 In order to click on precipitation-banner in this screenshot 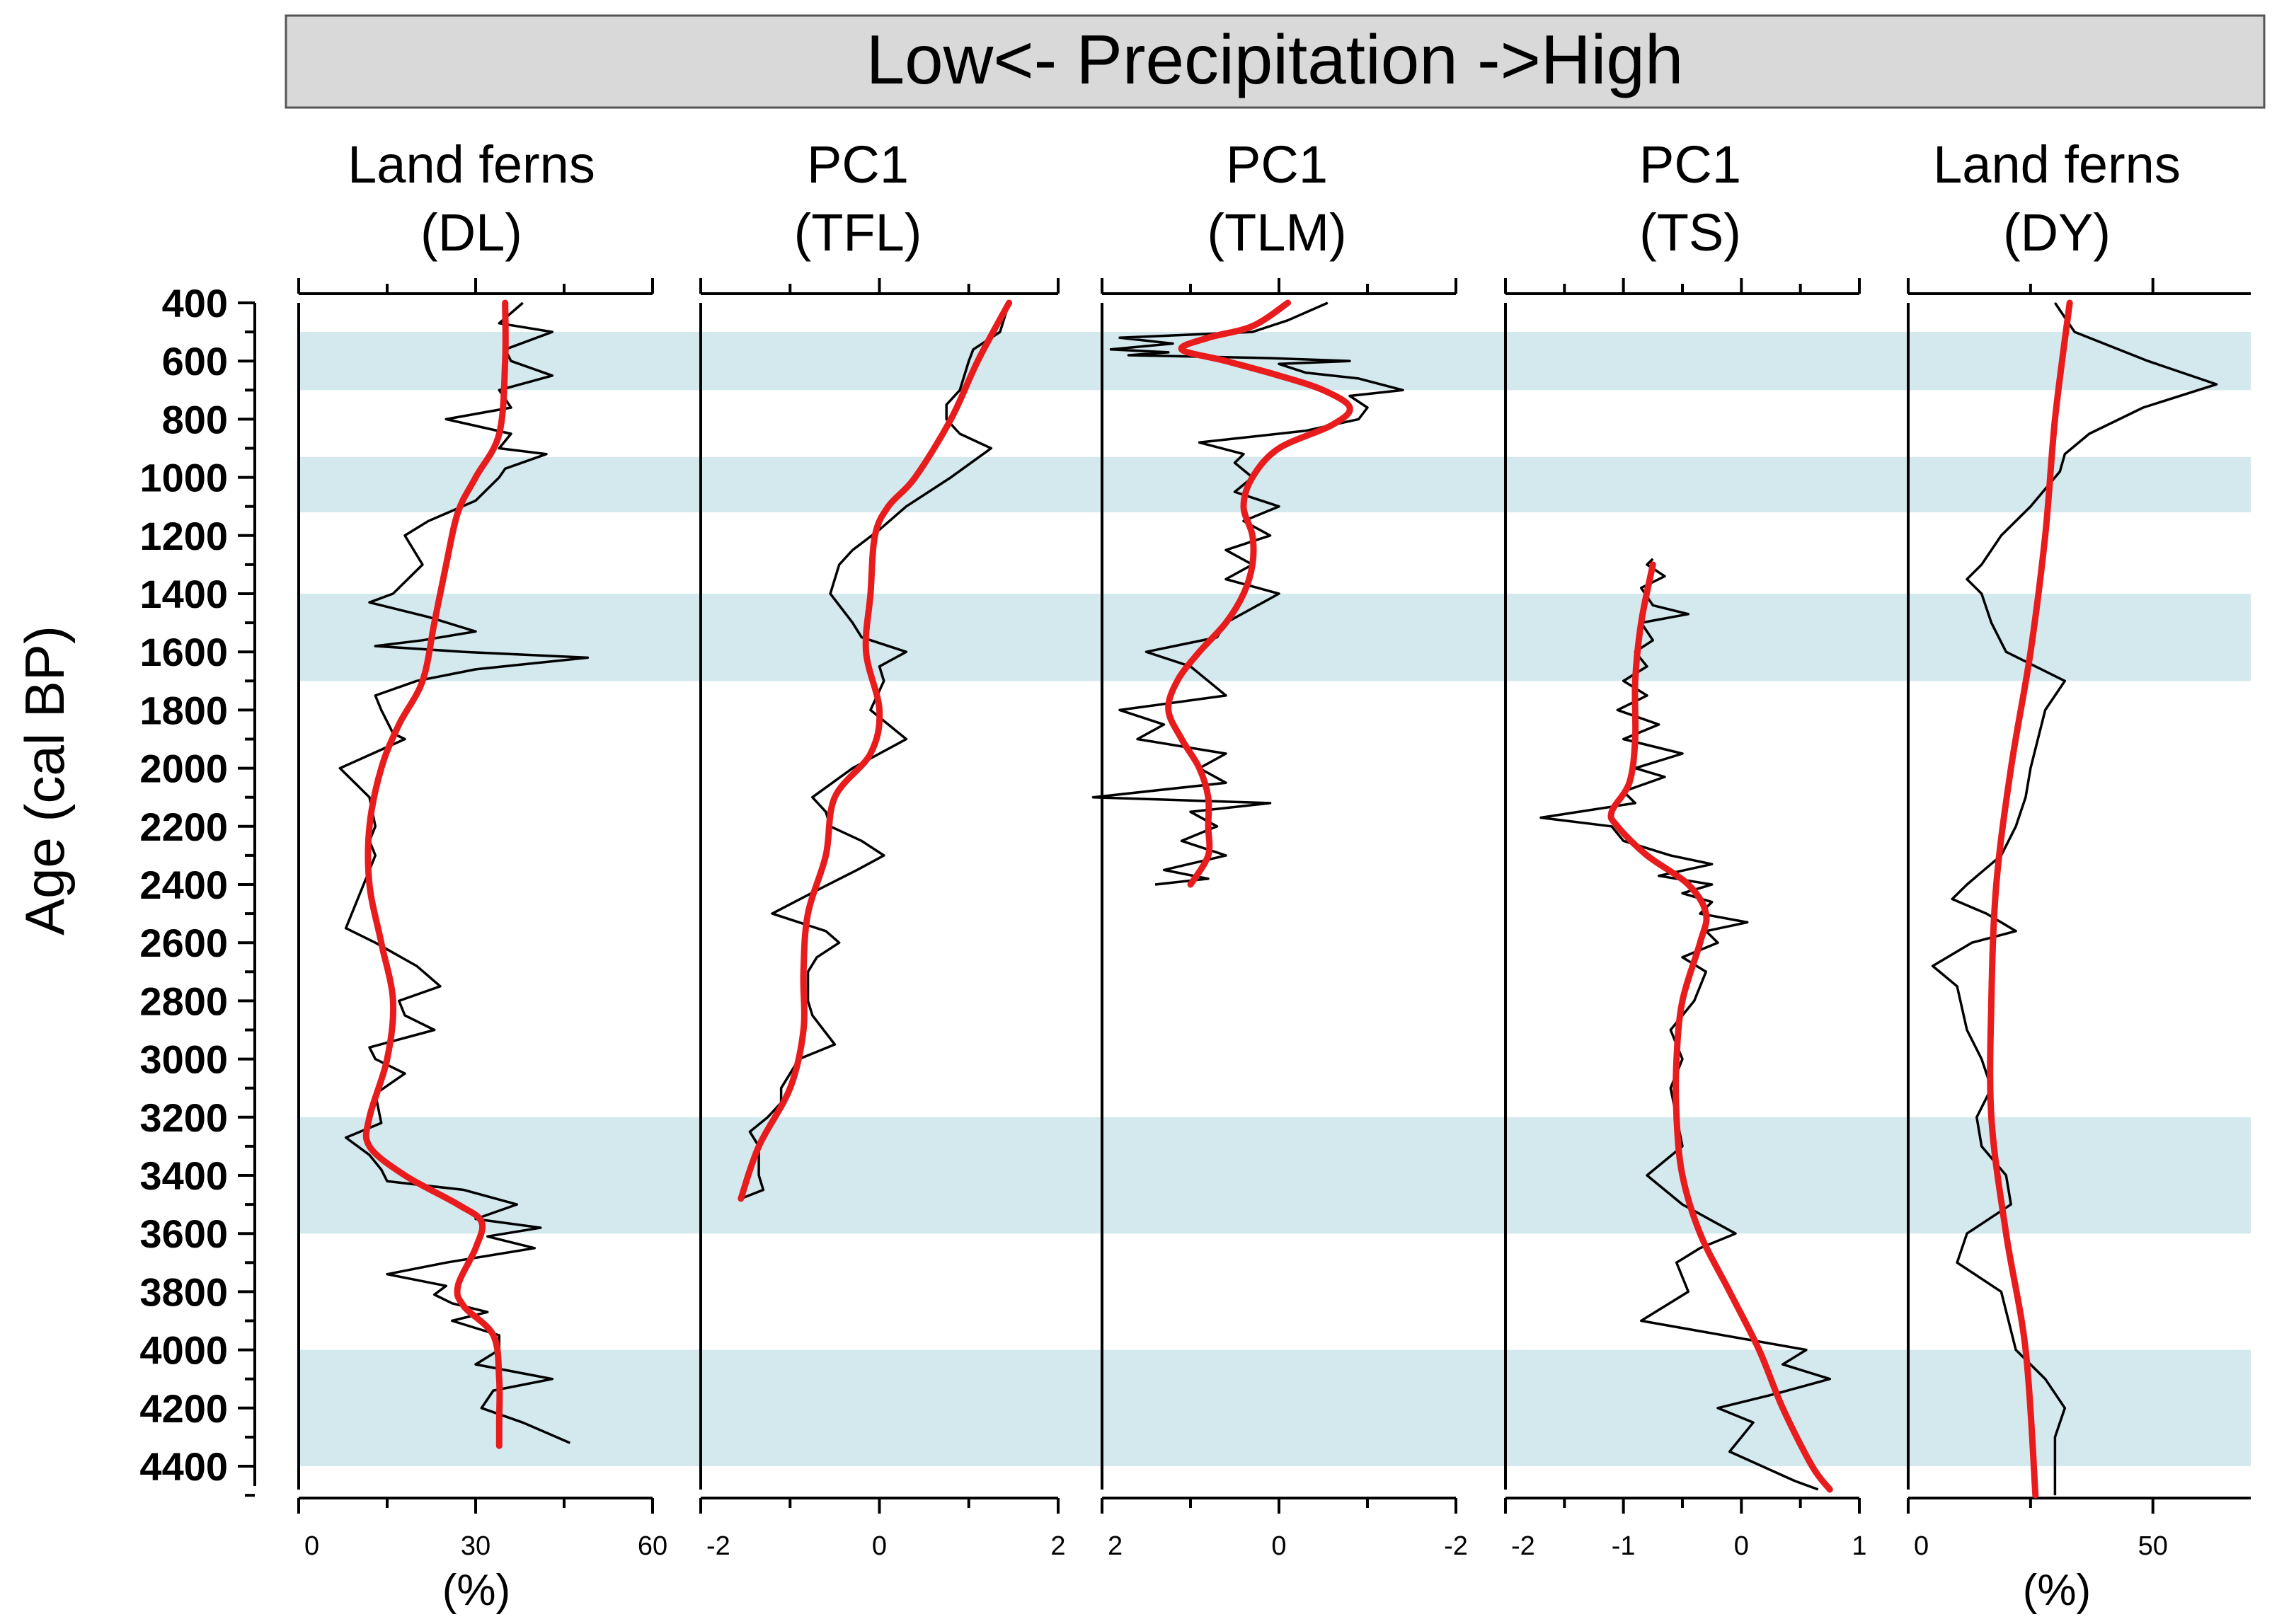, I will do `click(1275, 61)`.